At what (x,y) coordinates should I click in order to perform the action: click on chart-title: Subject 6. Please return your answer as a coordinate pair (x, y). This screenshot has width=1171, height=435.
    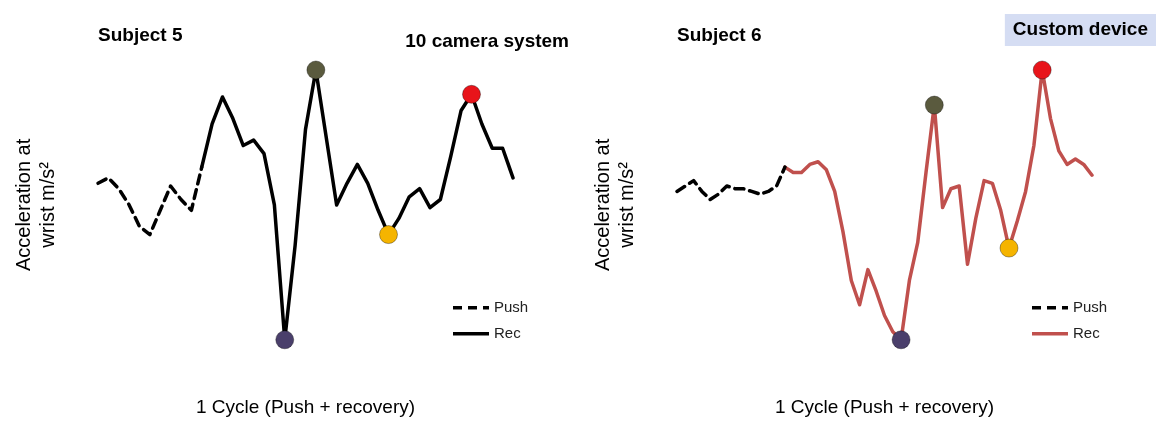
    Looking at the image, I should click on (719, 35).